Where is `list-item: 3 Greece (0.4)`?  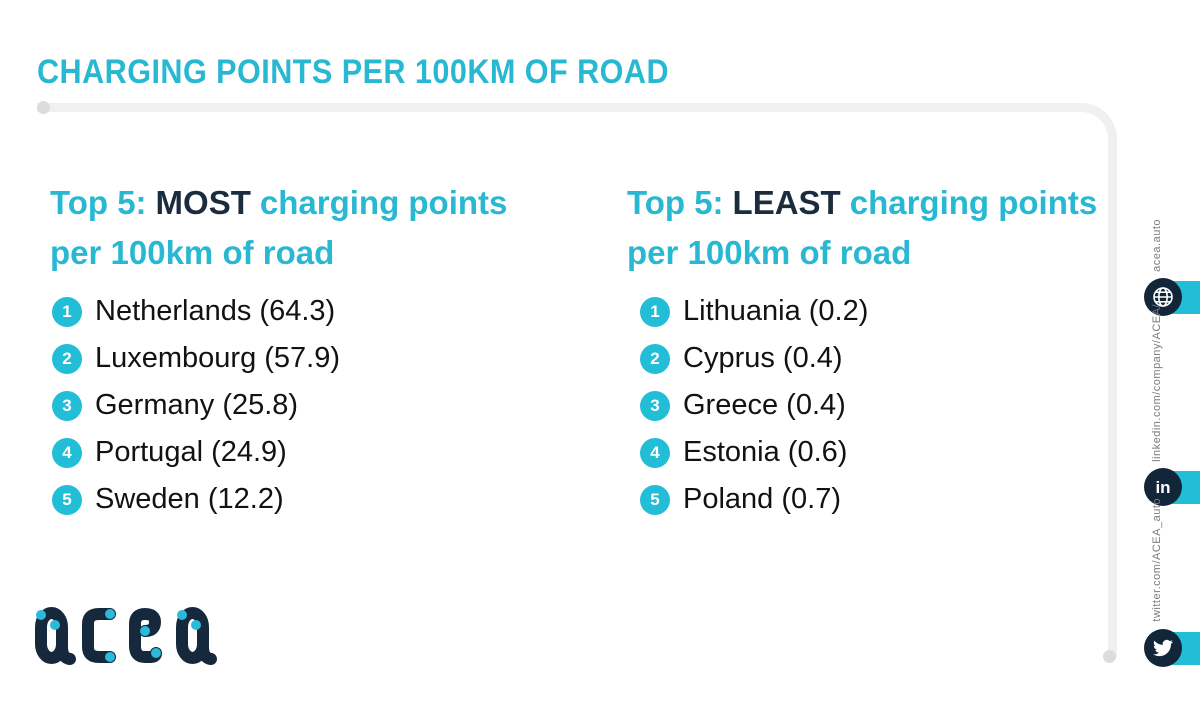 list-item: 3 Greece (0.4) is located at coordinates (754, 405).